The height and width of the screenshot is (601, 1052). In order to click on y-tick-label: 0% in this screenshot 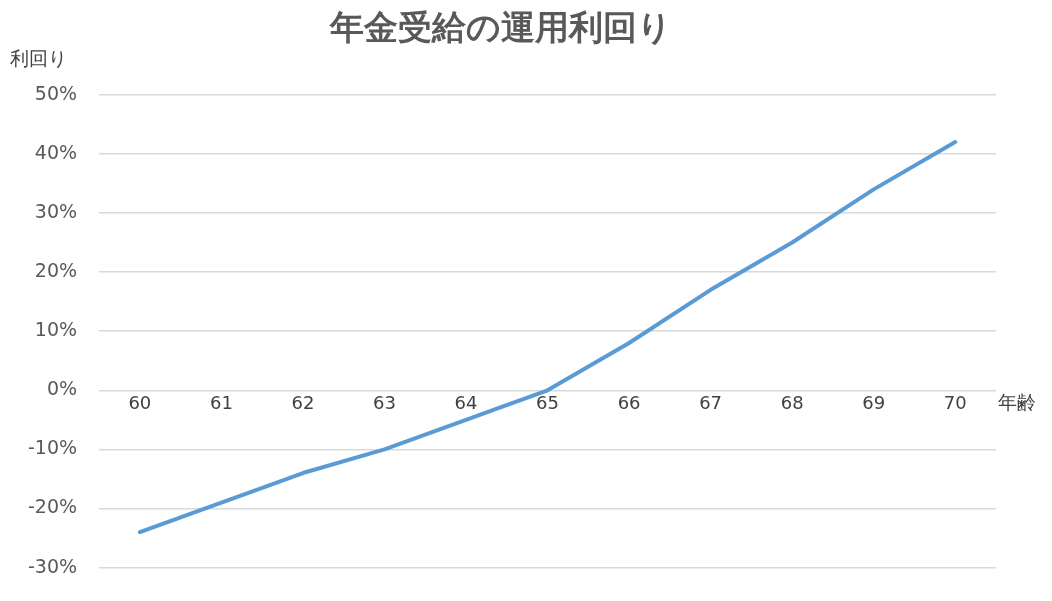, I will do `click(62, 388)`.